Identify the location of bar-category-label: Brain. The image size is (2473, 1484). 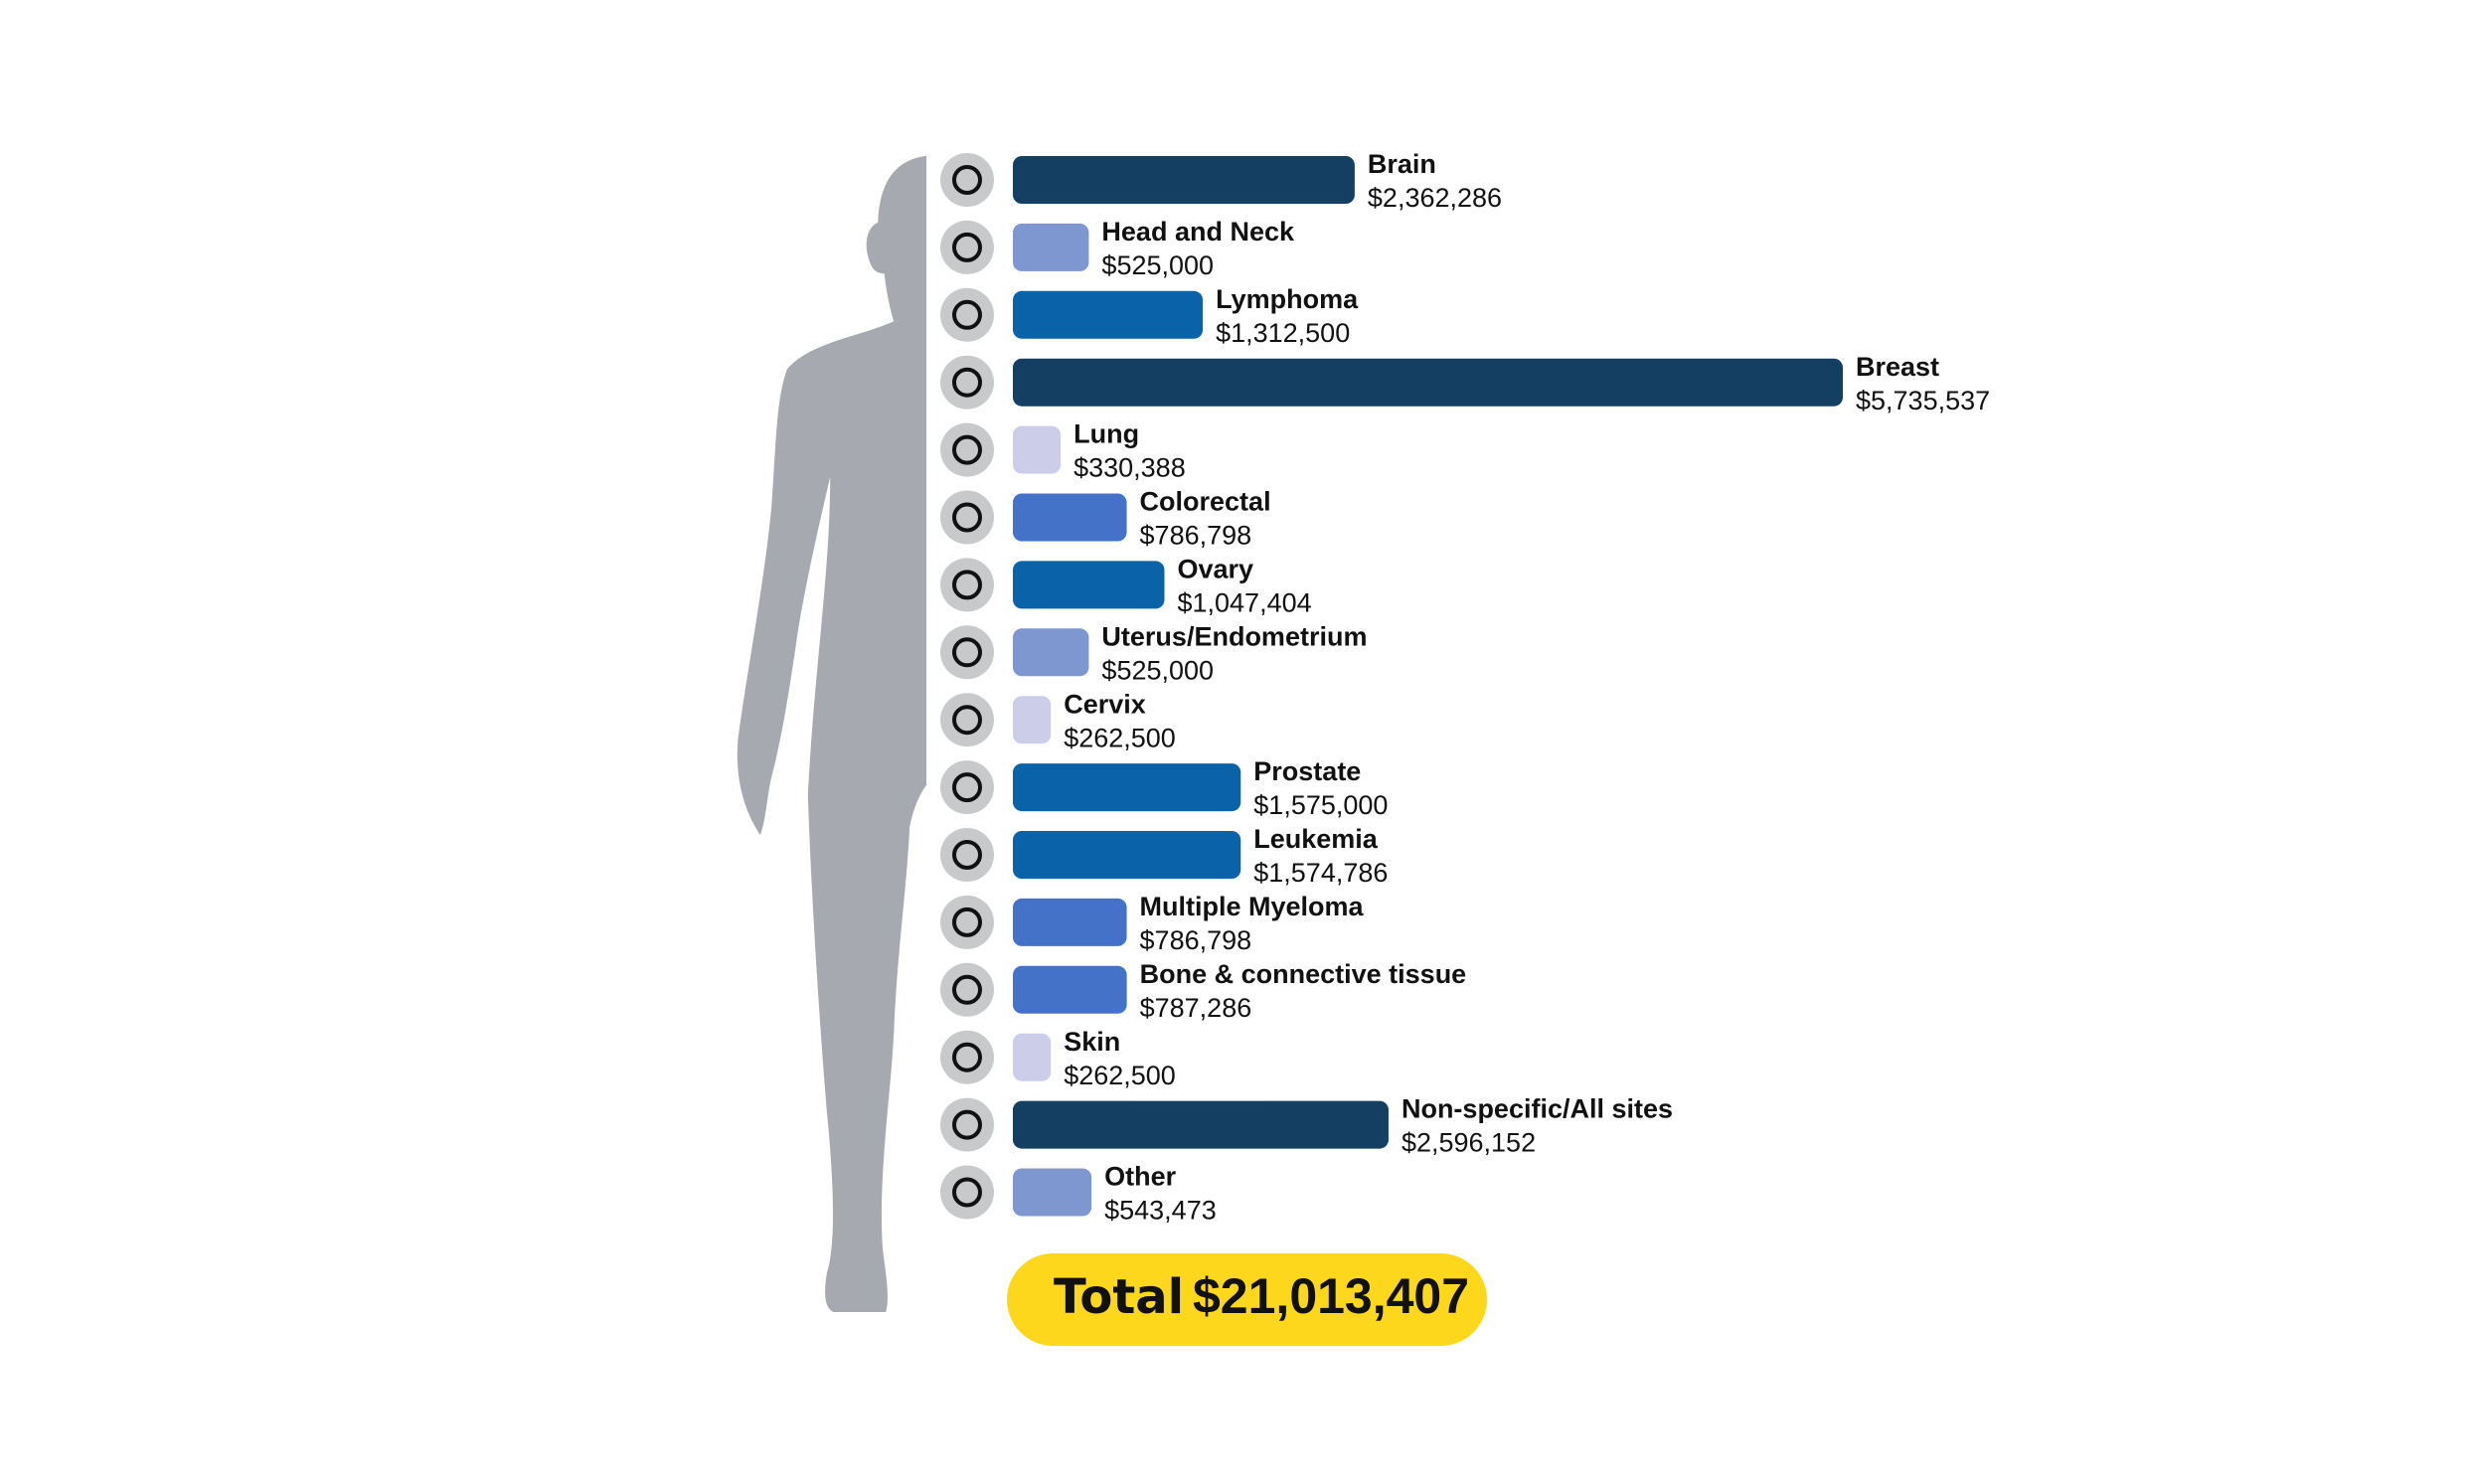
(1402, 164).